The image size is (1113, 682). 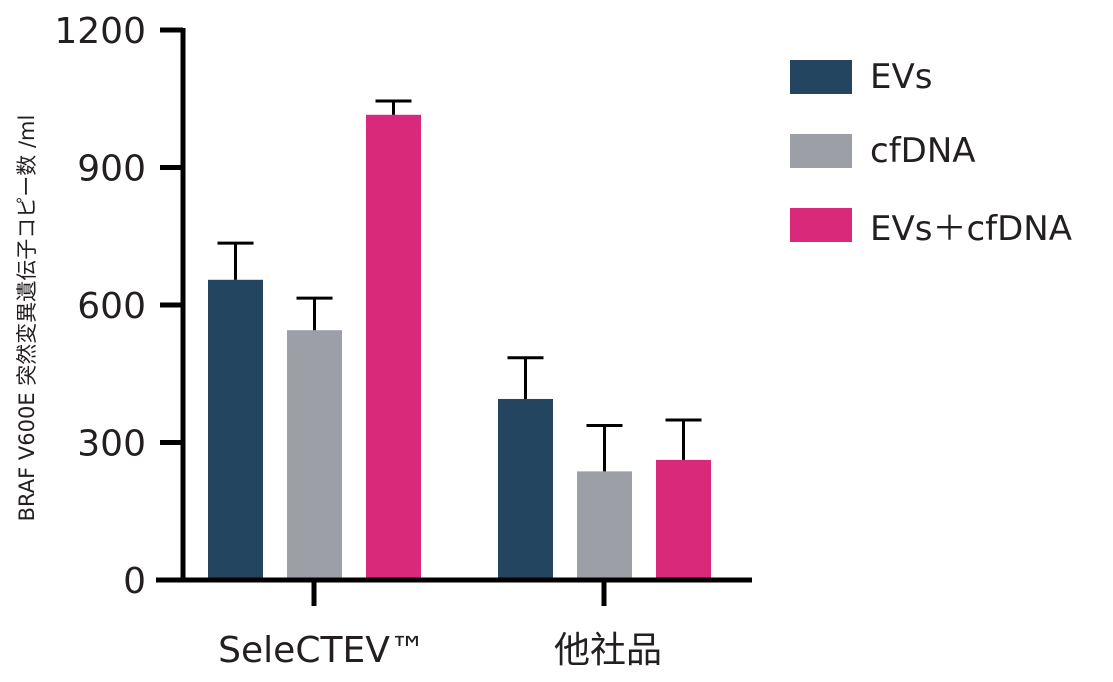 I want to click on legend-item-cfdna: cfDNA, so click(x=931, y=151).